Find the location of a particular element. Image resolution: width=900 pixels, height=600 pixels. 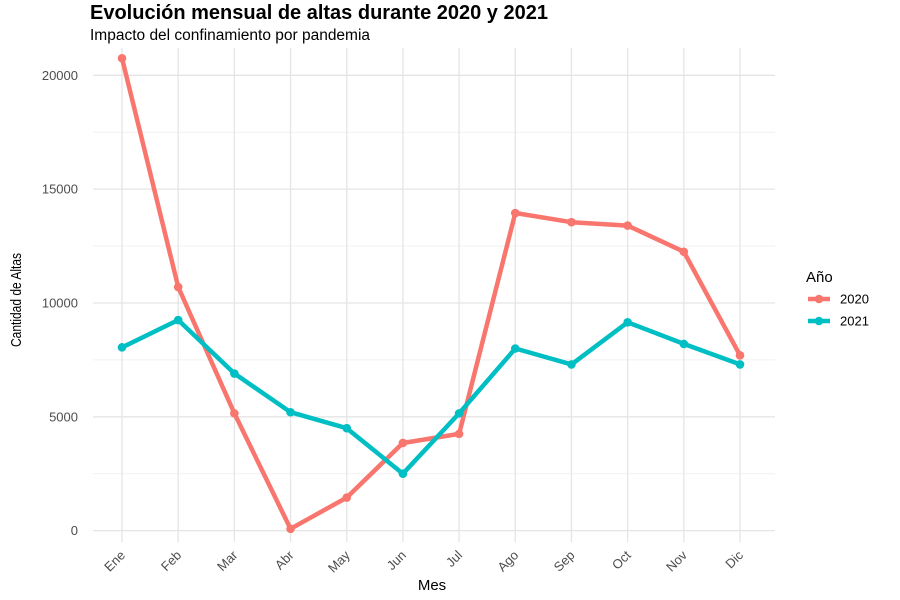

legend-label: 2021 is located at coordinates (854, 321).